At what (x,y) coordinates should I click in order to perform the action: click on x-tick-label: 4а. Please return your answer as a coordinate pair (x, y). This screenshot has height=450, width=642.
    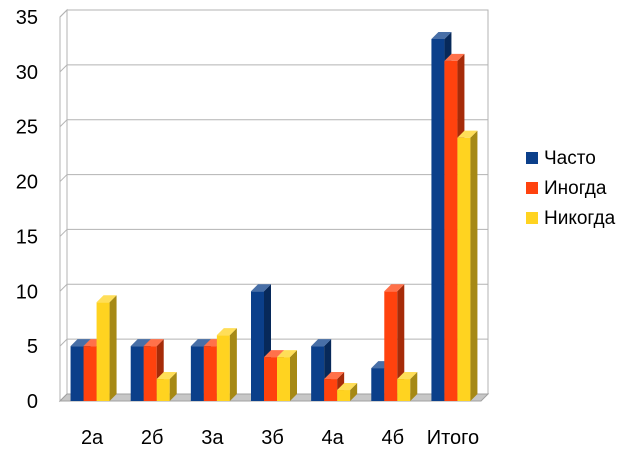
    Looking at the image, I should click on (333, 438).